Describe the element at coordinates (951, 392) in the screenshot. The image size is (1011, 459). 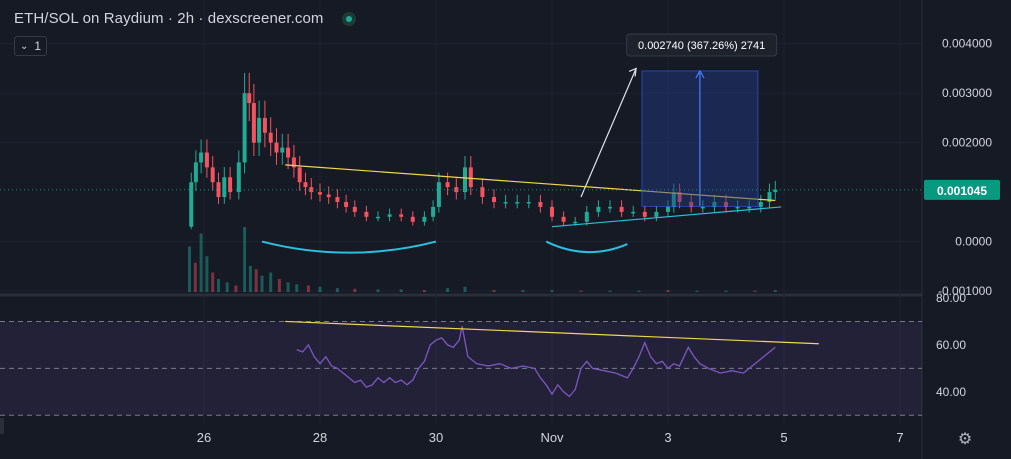
I see `rsi-tick-label: 40.00` at that location.